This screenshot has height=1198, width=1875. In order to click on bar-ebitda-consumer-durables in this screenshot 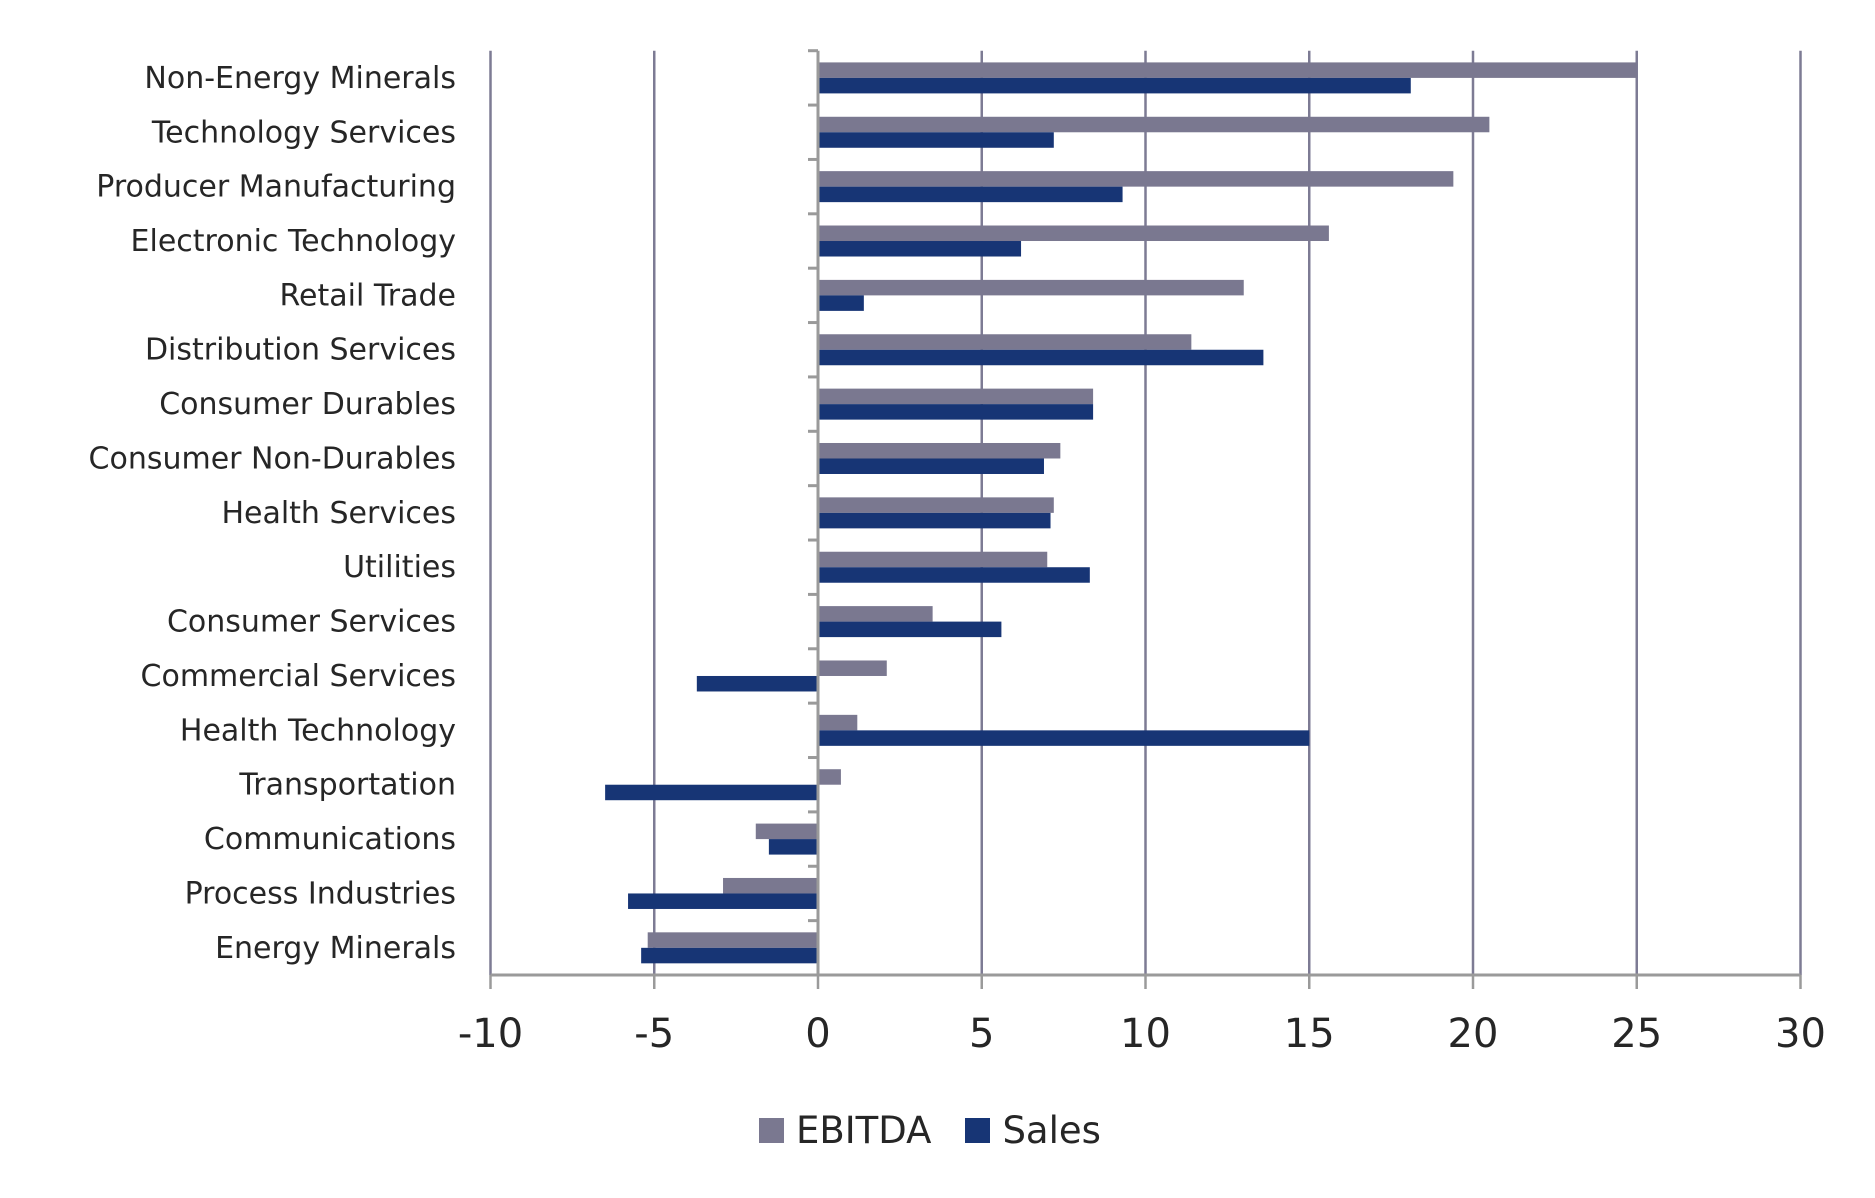, I will do `click(956, 396)`.